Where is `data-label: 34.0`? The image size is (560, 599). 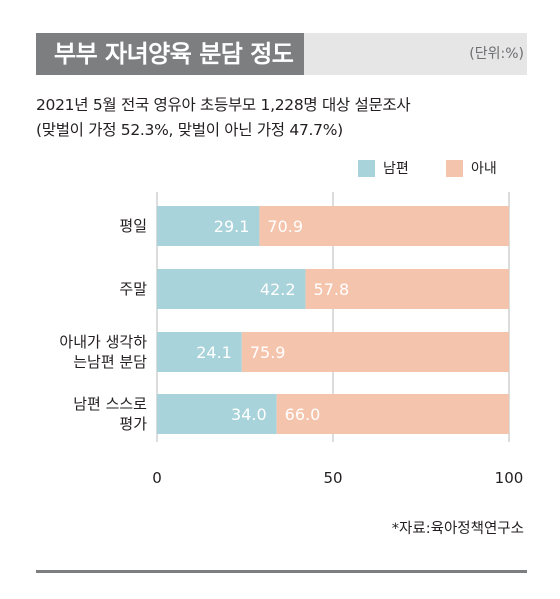
data-label: 34.0 is located at coordinates (249, 414).